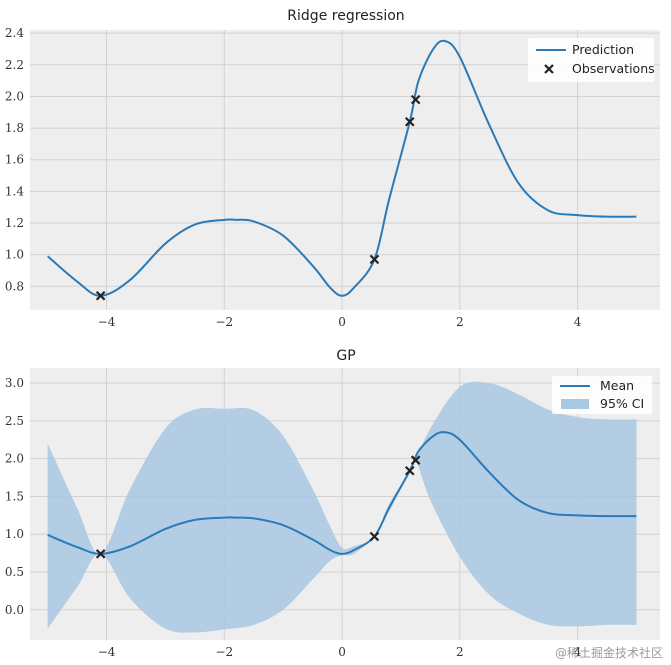 Image resolution: width=671 pixels, height=665 pixels. I want to click on gp-ytick-label: 2.5, so click(14, 421).